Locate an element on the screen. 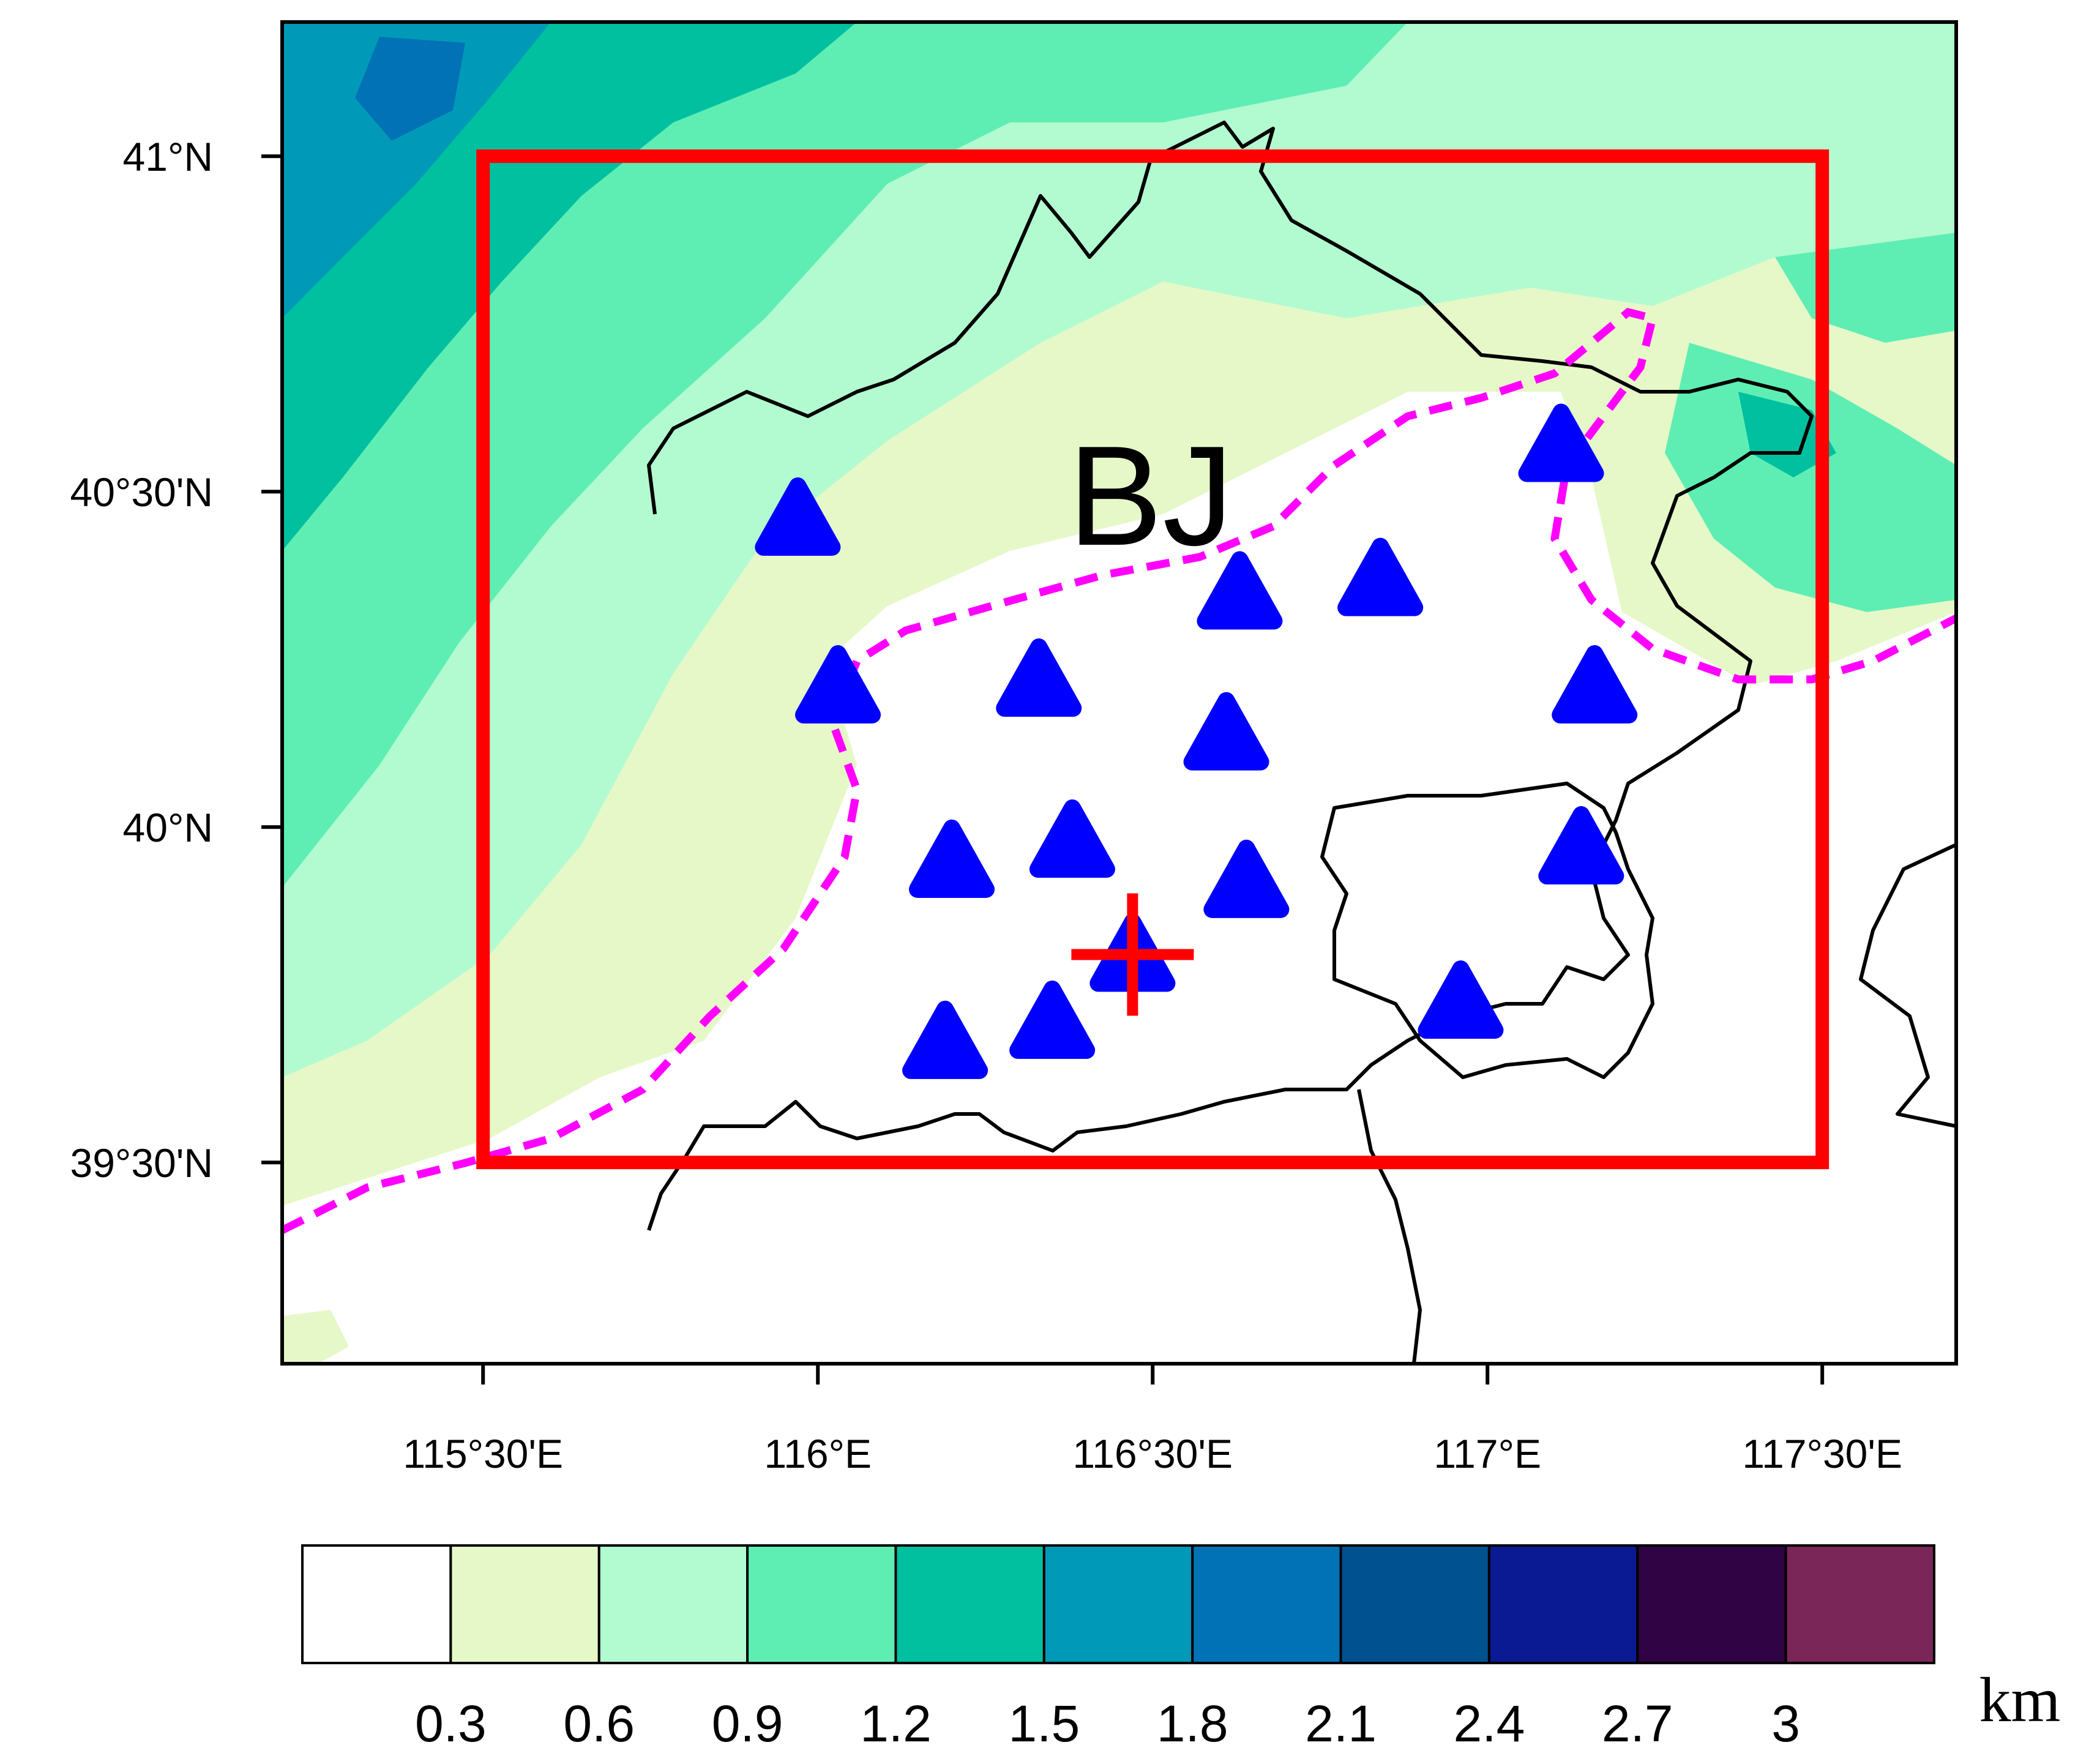  colorbar-tick-label: 0.9 is located at coordinates (747, 1723).